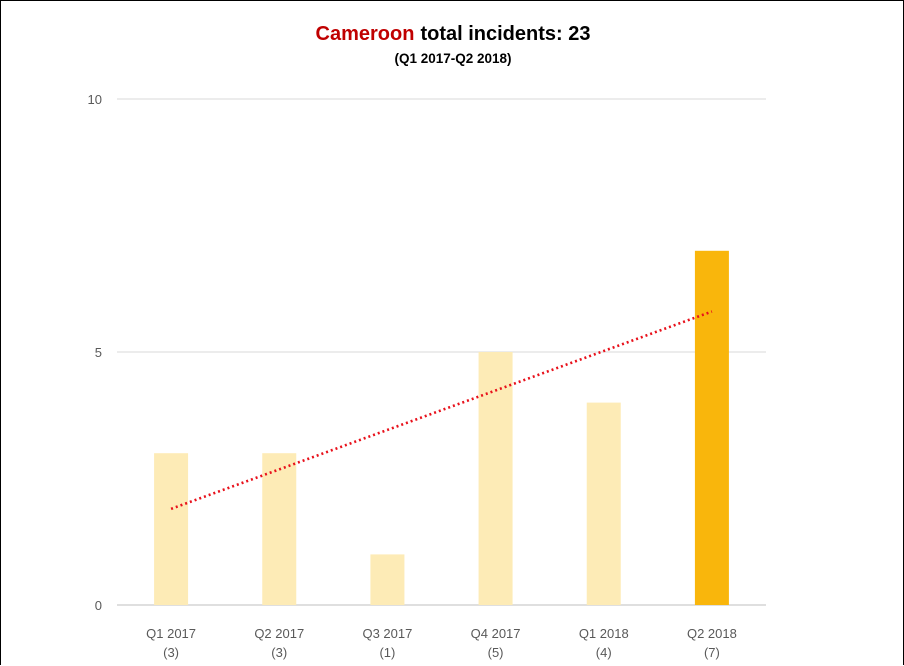 The height and width of the screenshot is (666, 904). Describe the element at coordinates (712, 633) in the screenshot. I see `x-tick-label: Q2 2018` at that location.